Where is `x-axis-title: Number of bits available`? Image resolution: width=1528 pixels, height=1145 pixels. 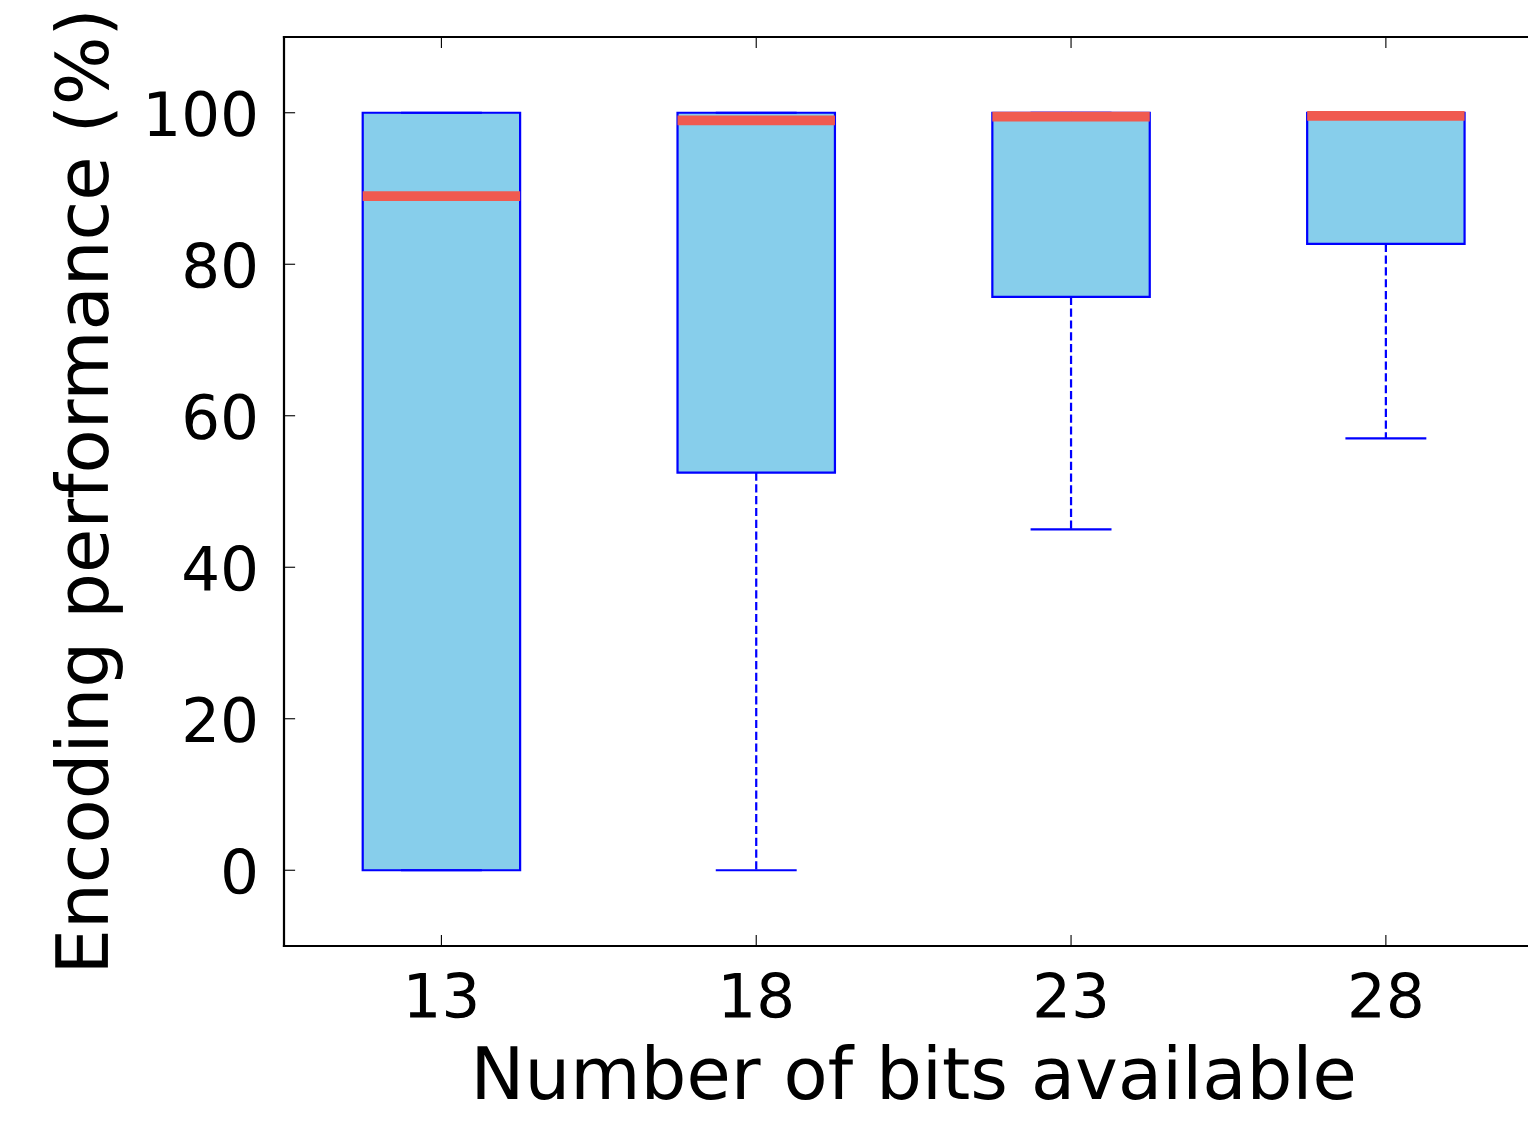 x-axis-title: Number of bits available is located at coordinates (915, 1072).